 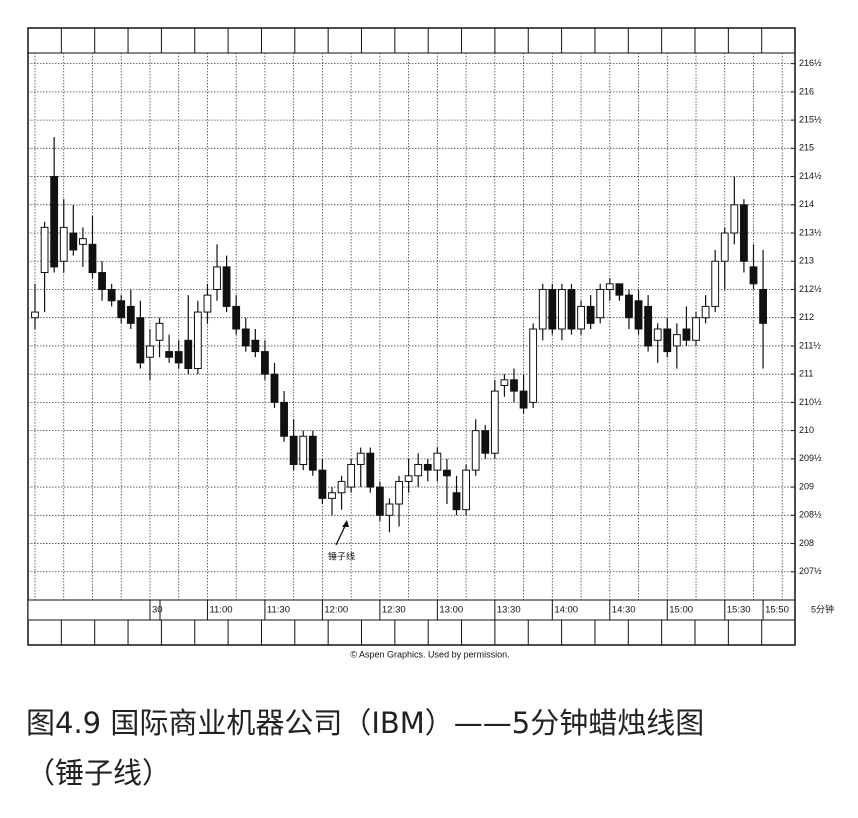 I want to click on y-tick-label: 216, so click(x=806, y=91).